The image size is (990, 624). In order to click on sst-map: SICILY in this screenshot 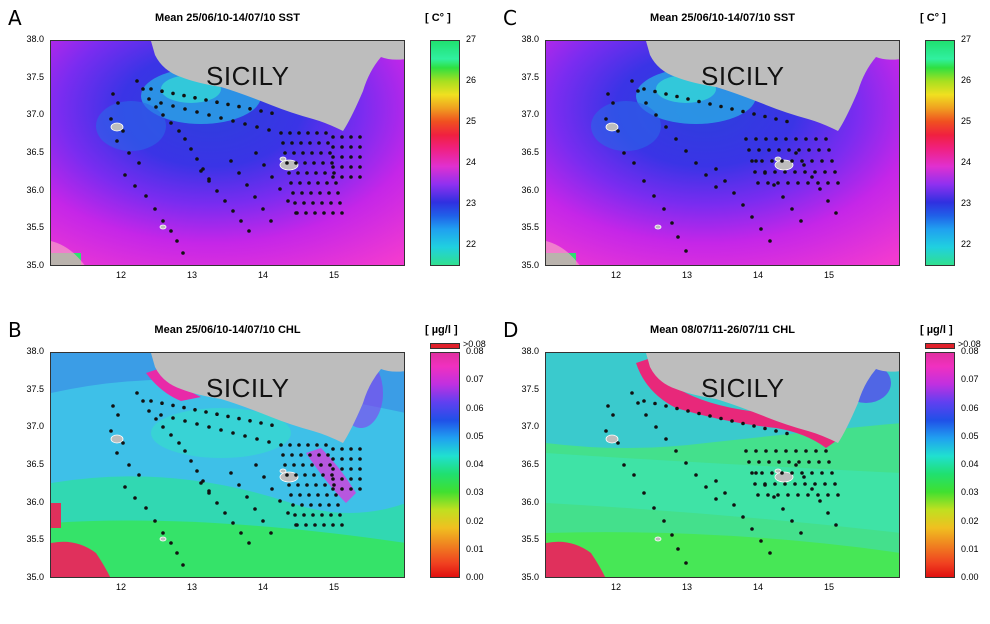, I will do `click(227, 153)`.